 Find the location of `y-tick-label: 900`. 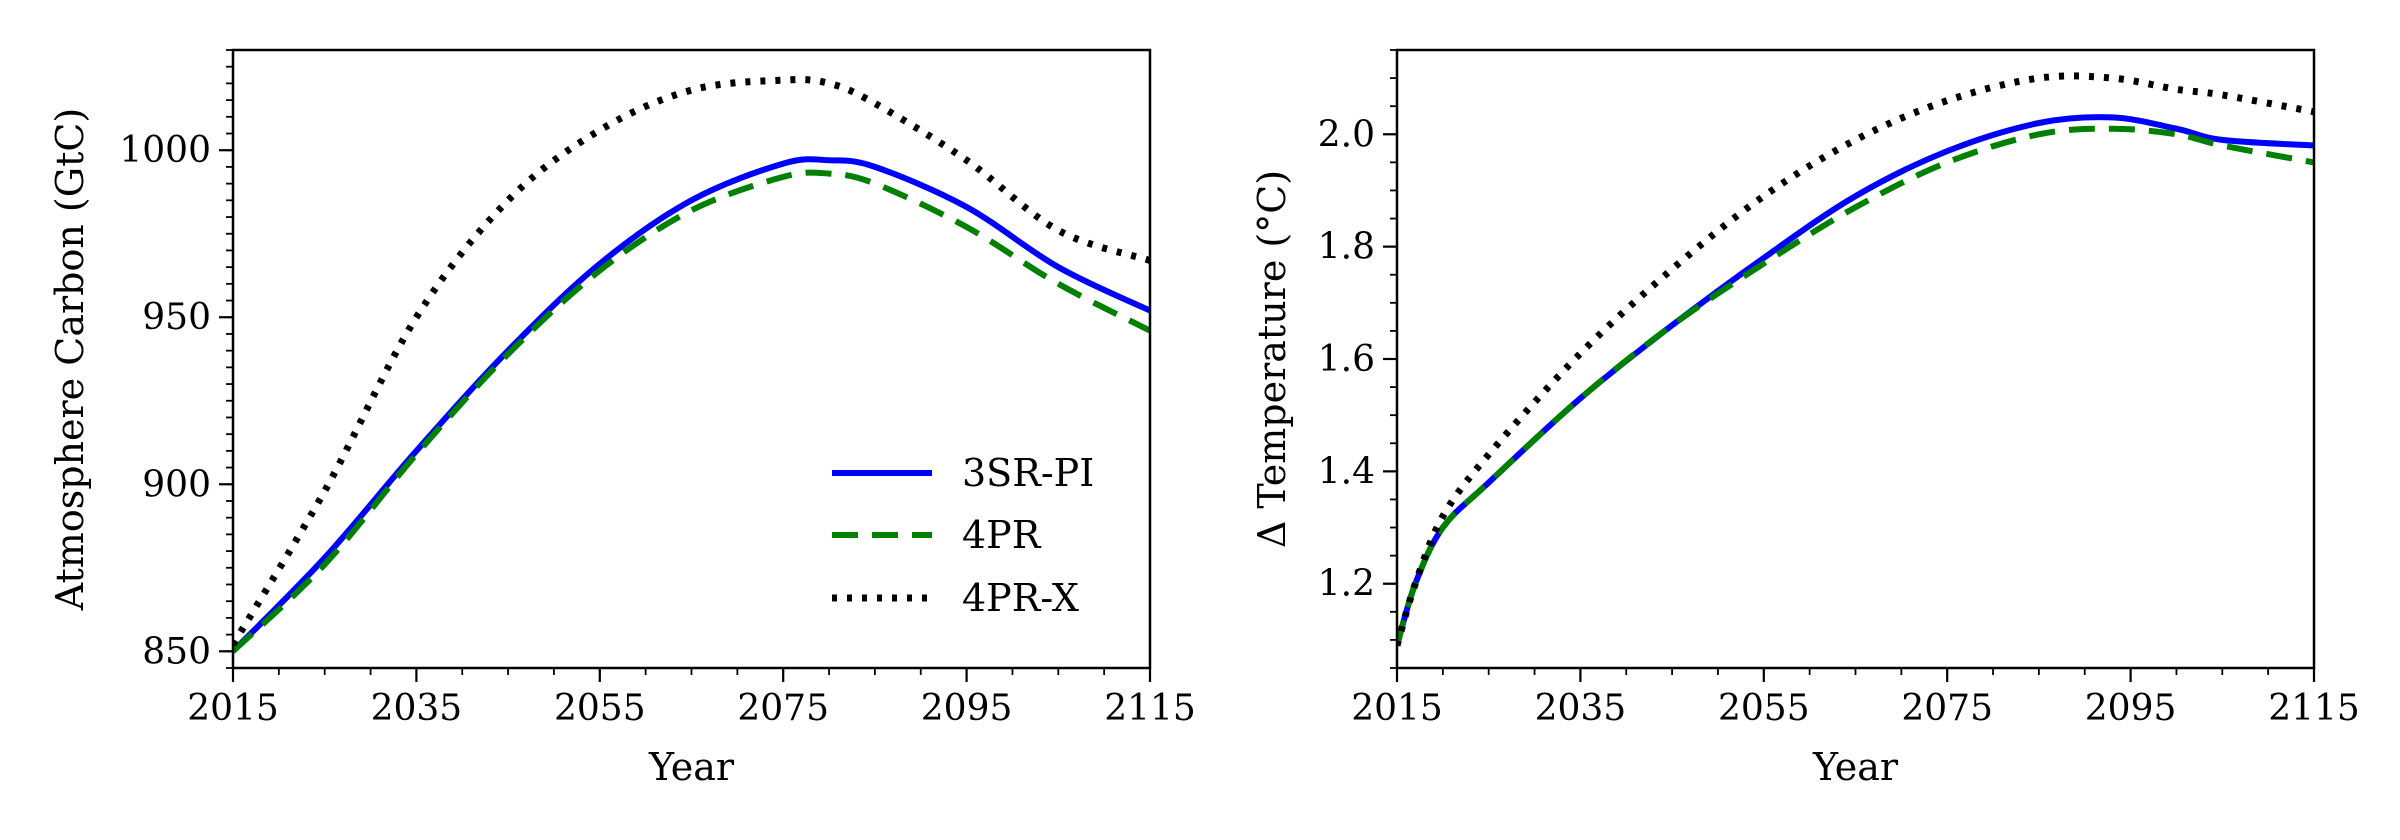

y-tick-label: 900 is located at coordinates (176, 484).